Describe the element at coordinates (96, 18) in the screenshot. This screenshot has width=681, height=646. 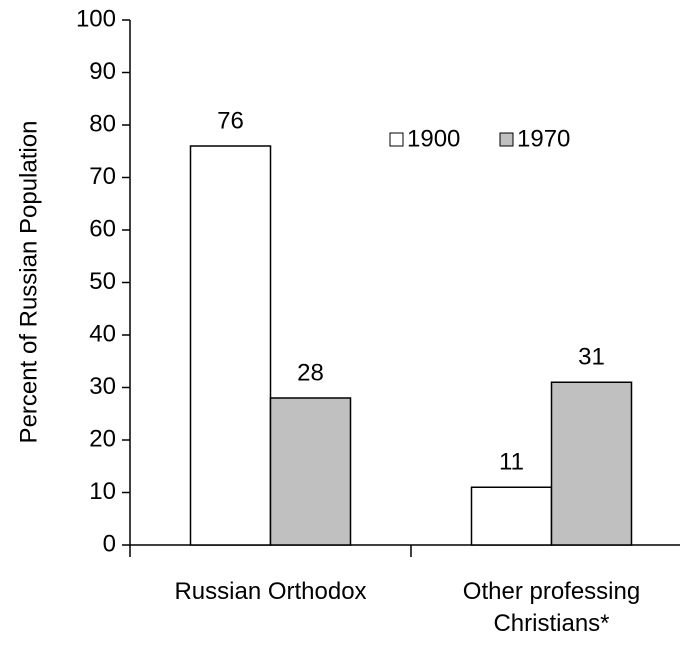
I see `y-tick-label: 100` at that location.